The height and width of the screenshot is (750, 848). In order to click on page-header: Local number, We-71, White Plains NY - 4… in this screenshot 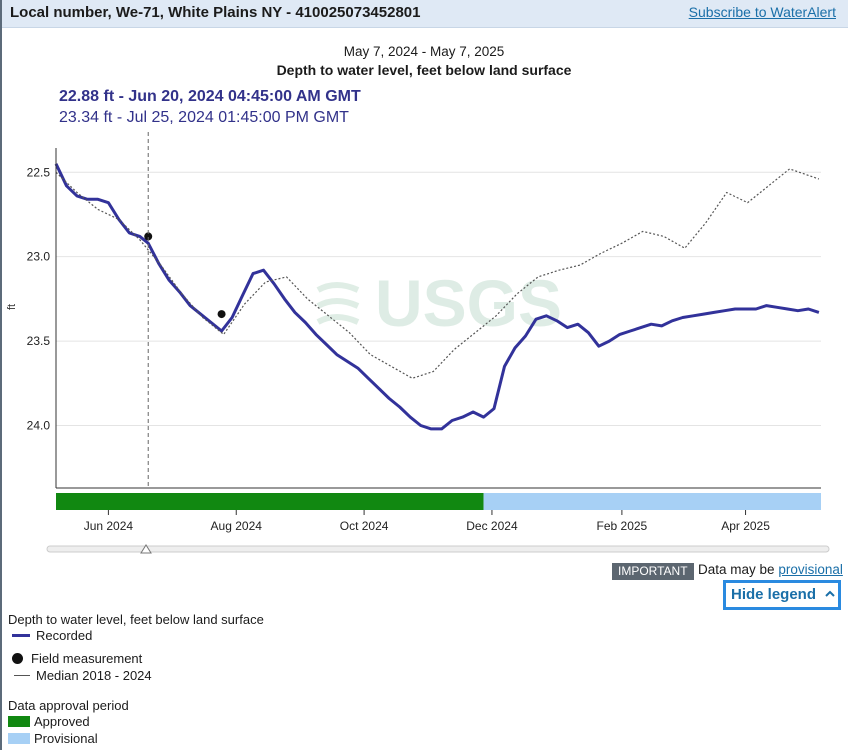, I will do `click(424, 14)`.